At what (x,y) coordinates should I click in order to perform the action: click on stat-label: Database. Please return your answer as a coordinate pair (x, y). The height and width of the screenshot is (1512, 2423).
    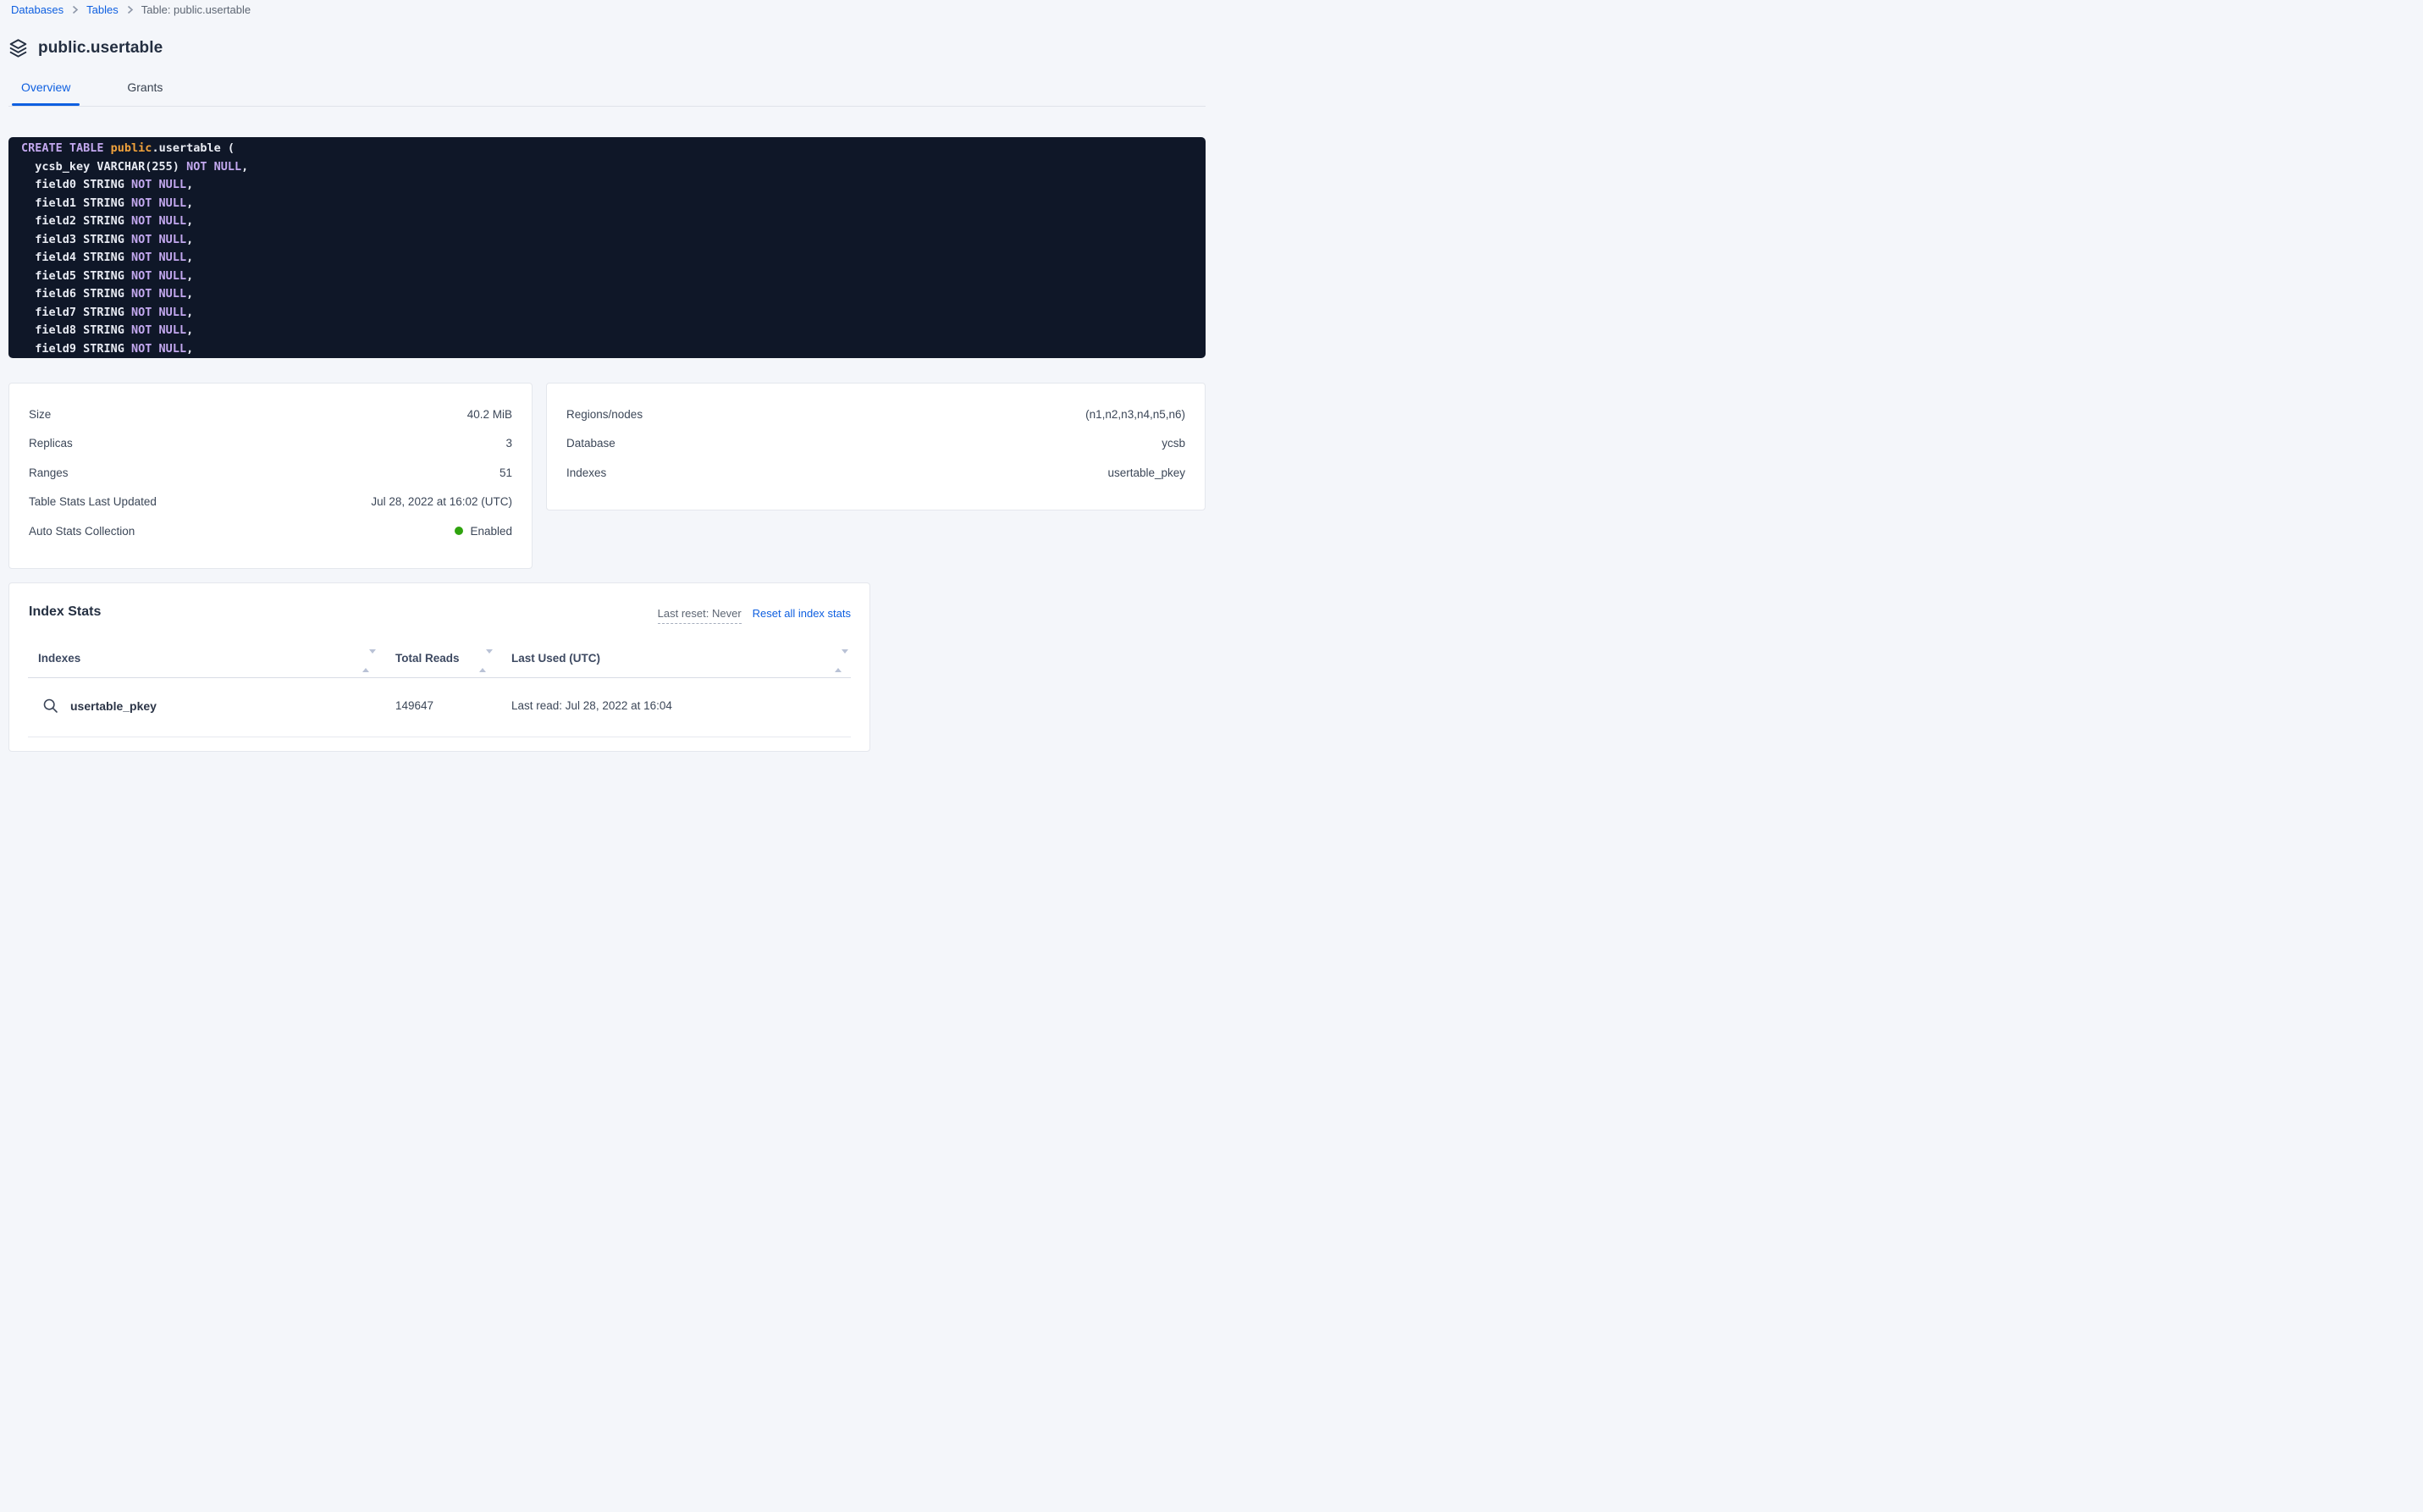
    Looking at the image, I should click on (590, 443).